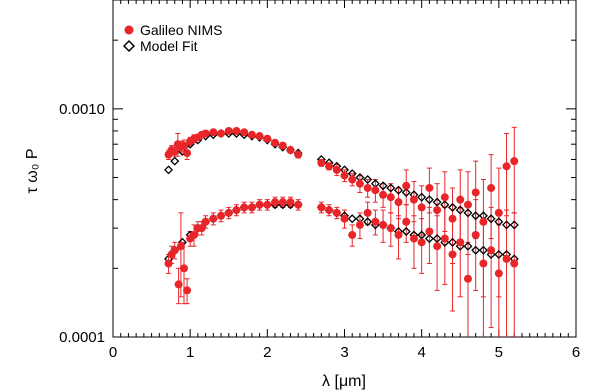 Image resolution: width=598 pixels, height=392 pixels. Describe the element at coordinates (267, 352) in the screenshot. I see `x-tick-label: 2` at that location.